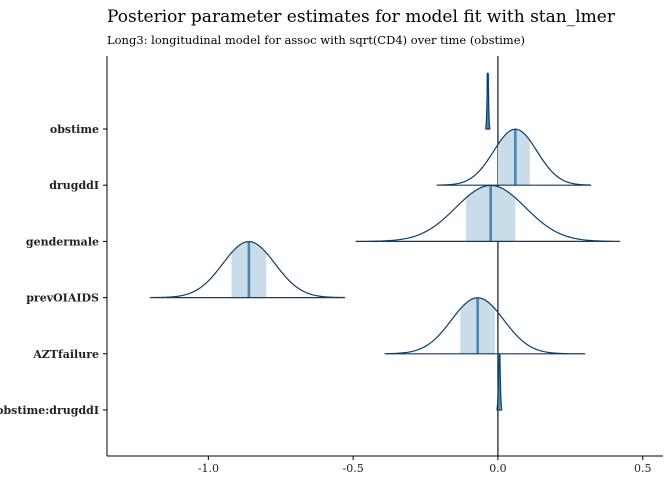 Image resolution: width=672 pixels, height=480 pixels. Describe the element at coordinates (643, 468) in the screenshot. I see `x-tick-label: 0.5` at that location.